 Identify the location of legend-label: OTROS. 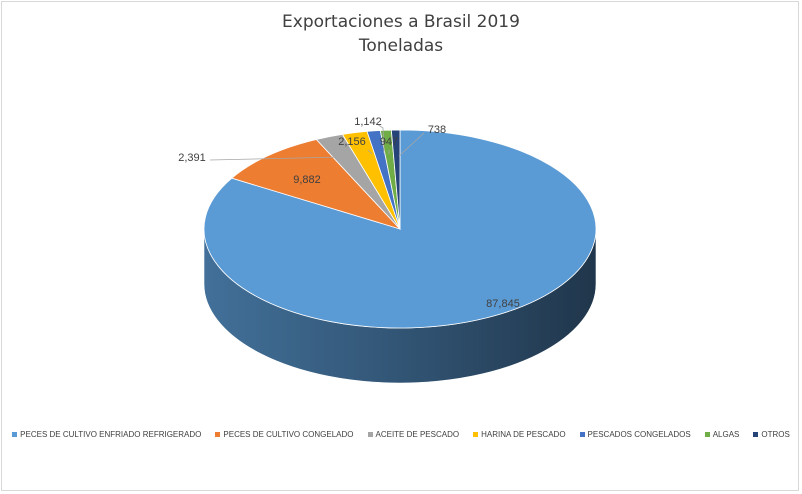
(775, 434).